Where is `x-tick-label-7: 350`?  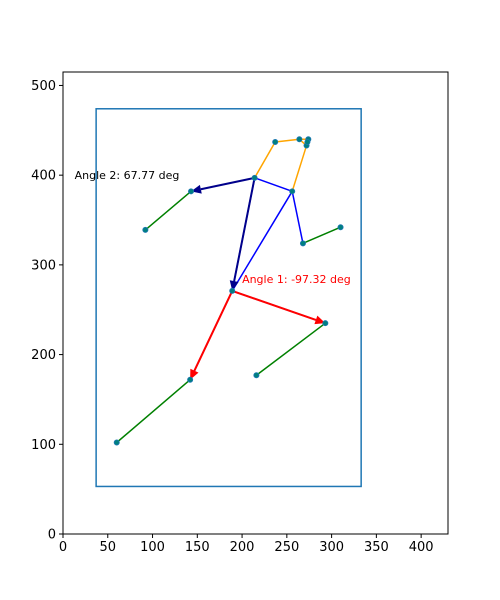 x-tick-label-7: 350 is located at coordinates (376, 547).